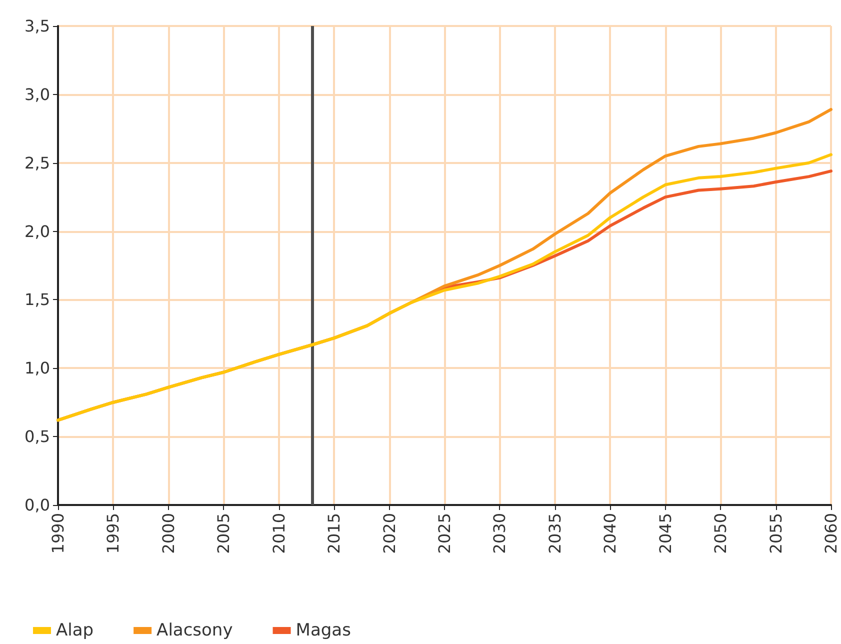  What do you see at coordinates (224, 533) in the screenshot?
I see `x-tick-label: 2005` at bounding box center [224, 533].